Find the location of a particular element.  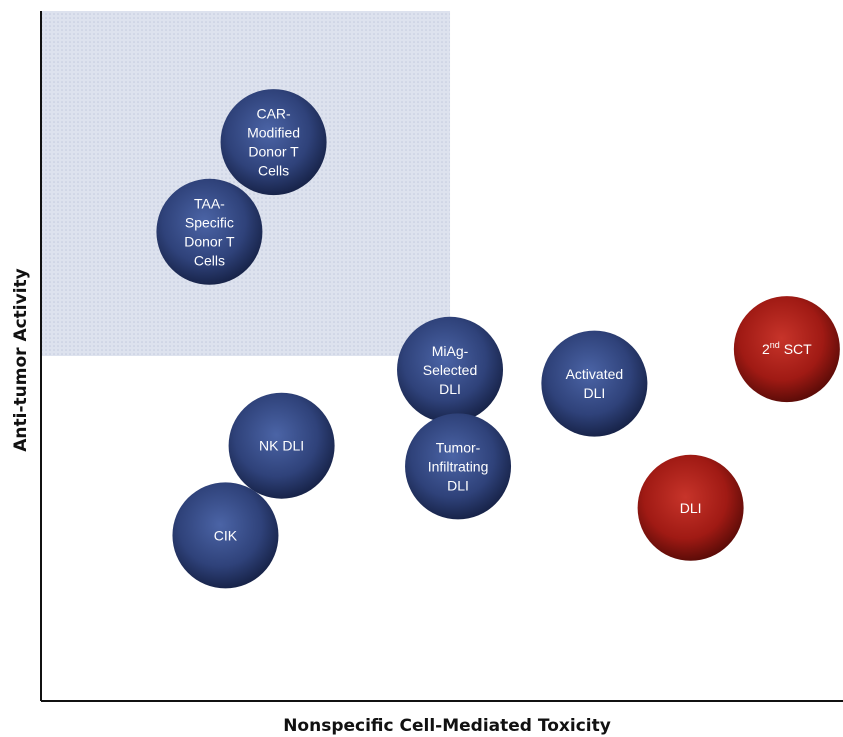

bubble-label: Activated is located at coordinates (595, 374).